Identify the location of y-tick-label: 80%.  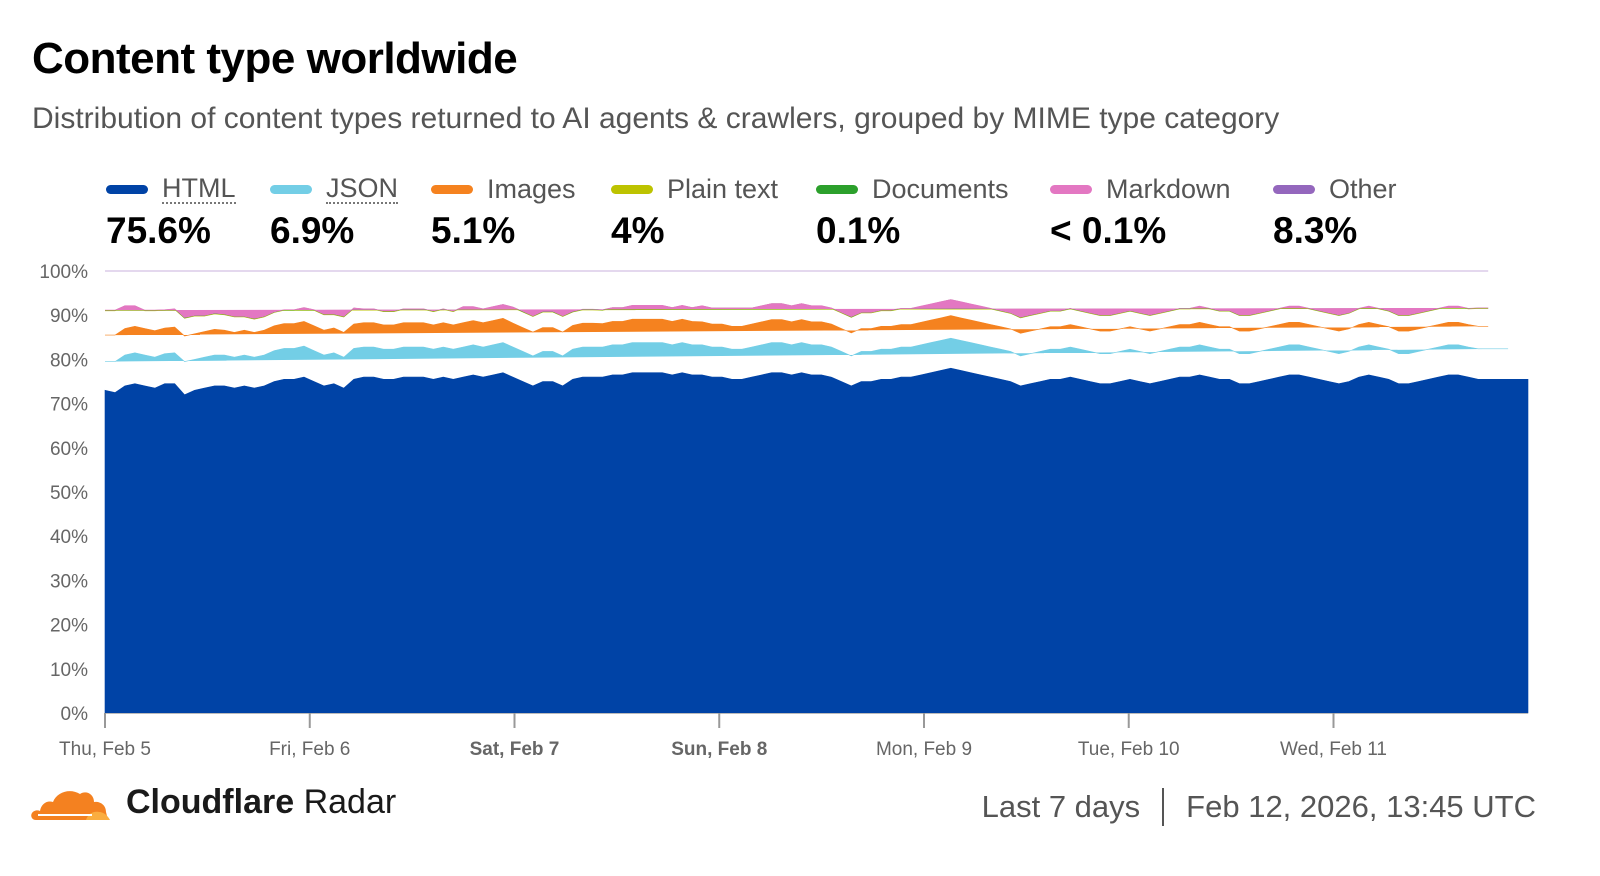
(69, 360).